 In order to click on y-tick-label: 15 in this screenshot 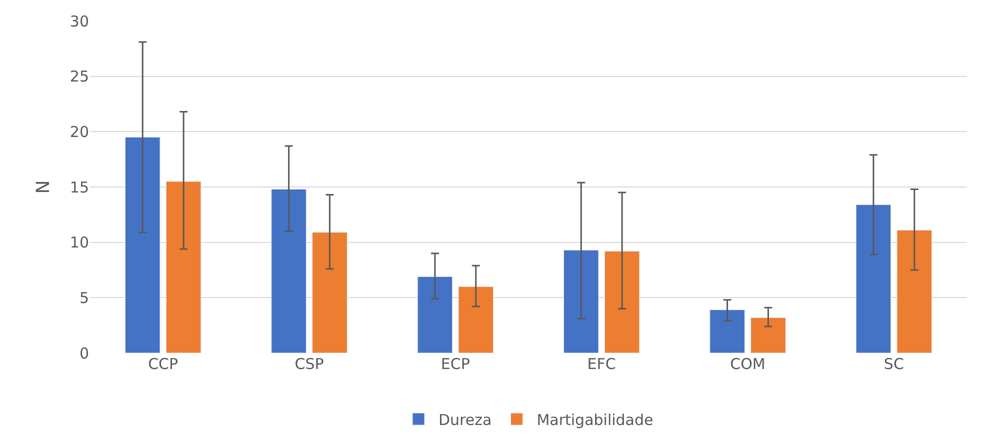, I will do `click(79, 187)`.